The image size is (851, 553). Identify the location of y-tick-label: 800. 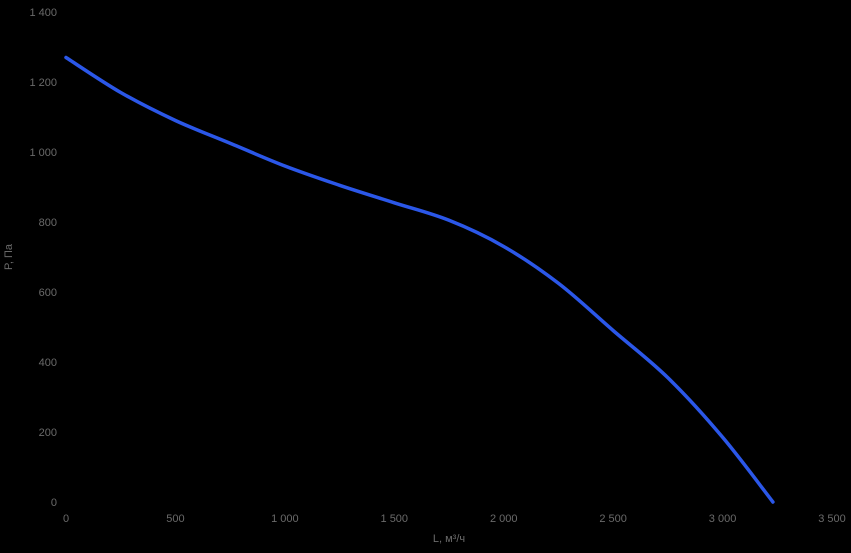
(48, 223).